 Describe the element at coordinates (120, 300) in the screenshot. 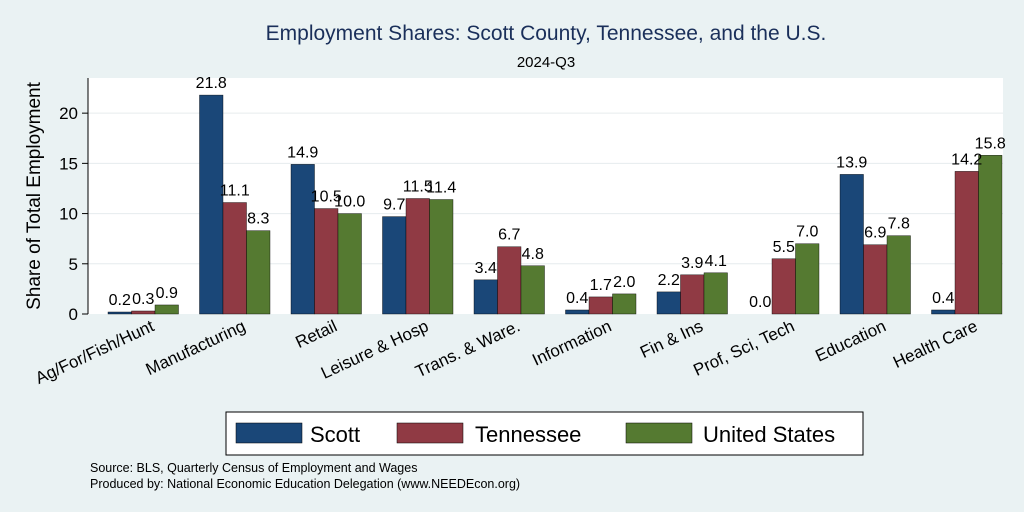

I see `data-label: 0.2` at that location.